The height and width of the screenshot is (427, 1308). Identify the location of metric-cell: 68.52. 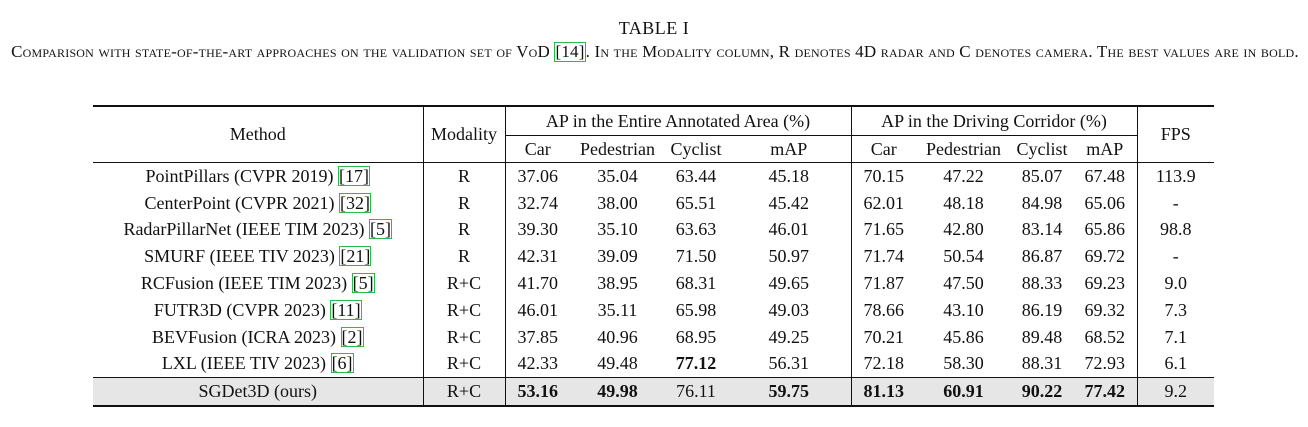
(1105, 336).